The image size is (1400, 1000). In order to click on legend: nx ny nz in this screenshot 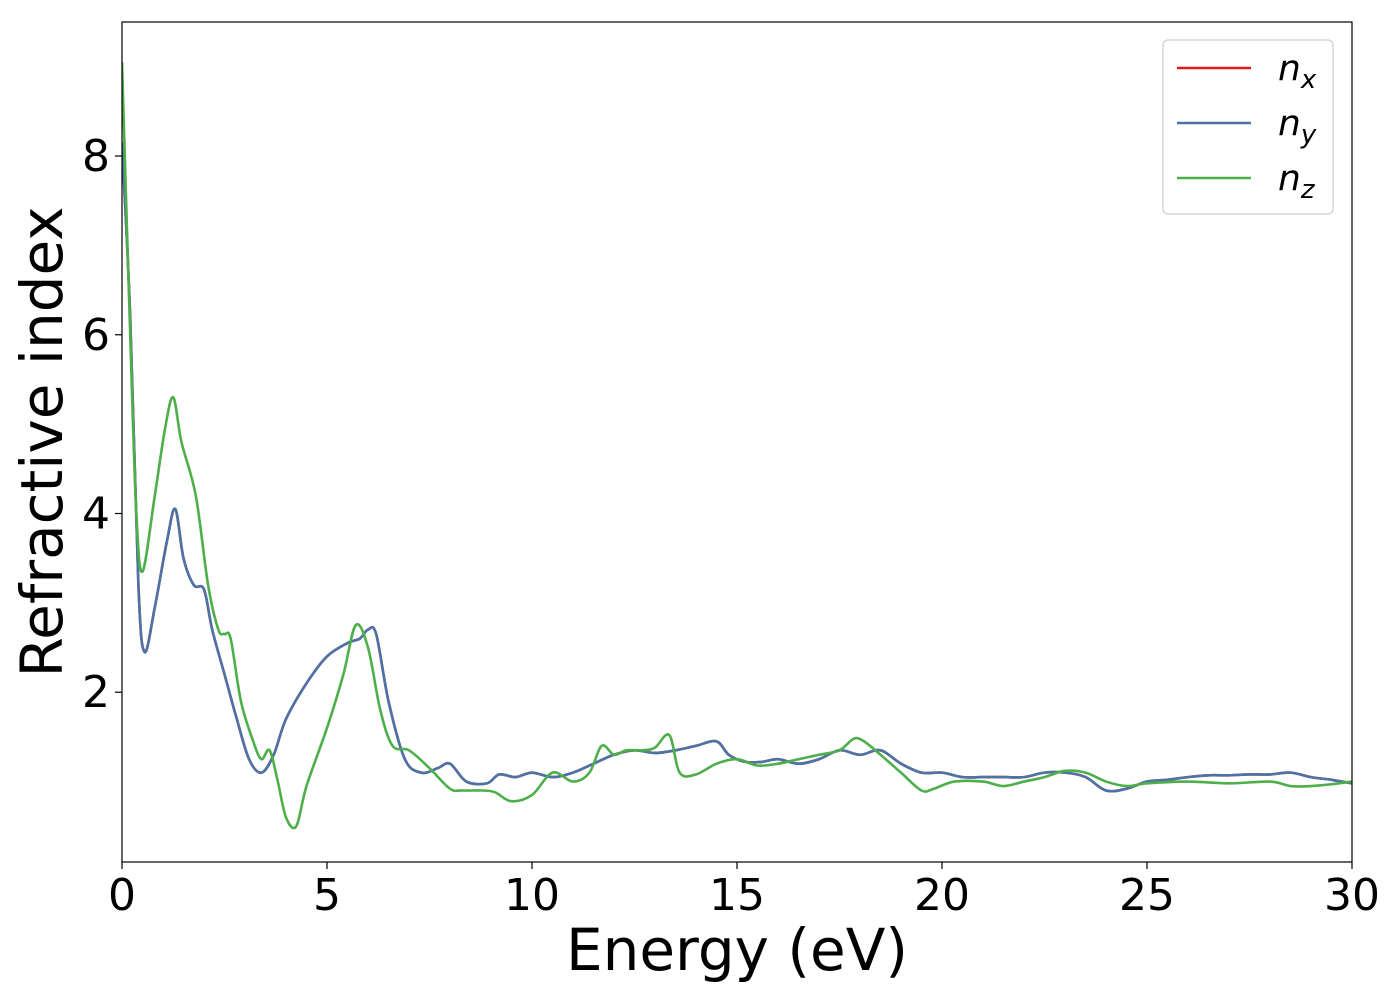, I will do `click(1248, 127)`.